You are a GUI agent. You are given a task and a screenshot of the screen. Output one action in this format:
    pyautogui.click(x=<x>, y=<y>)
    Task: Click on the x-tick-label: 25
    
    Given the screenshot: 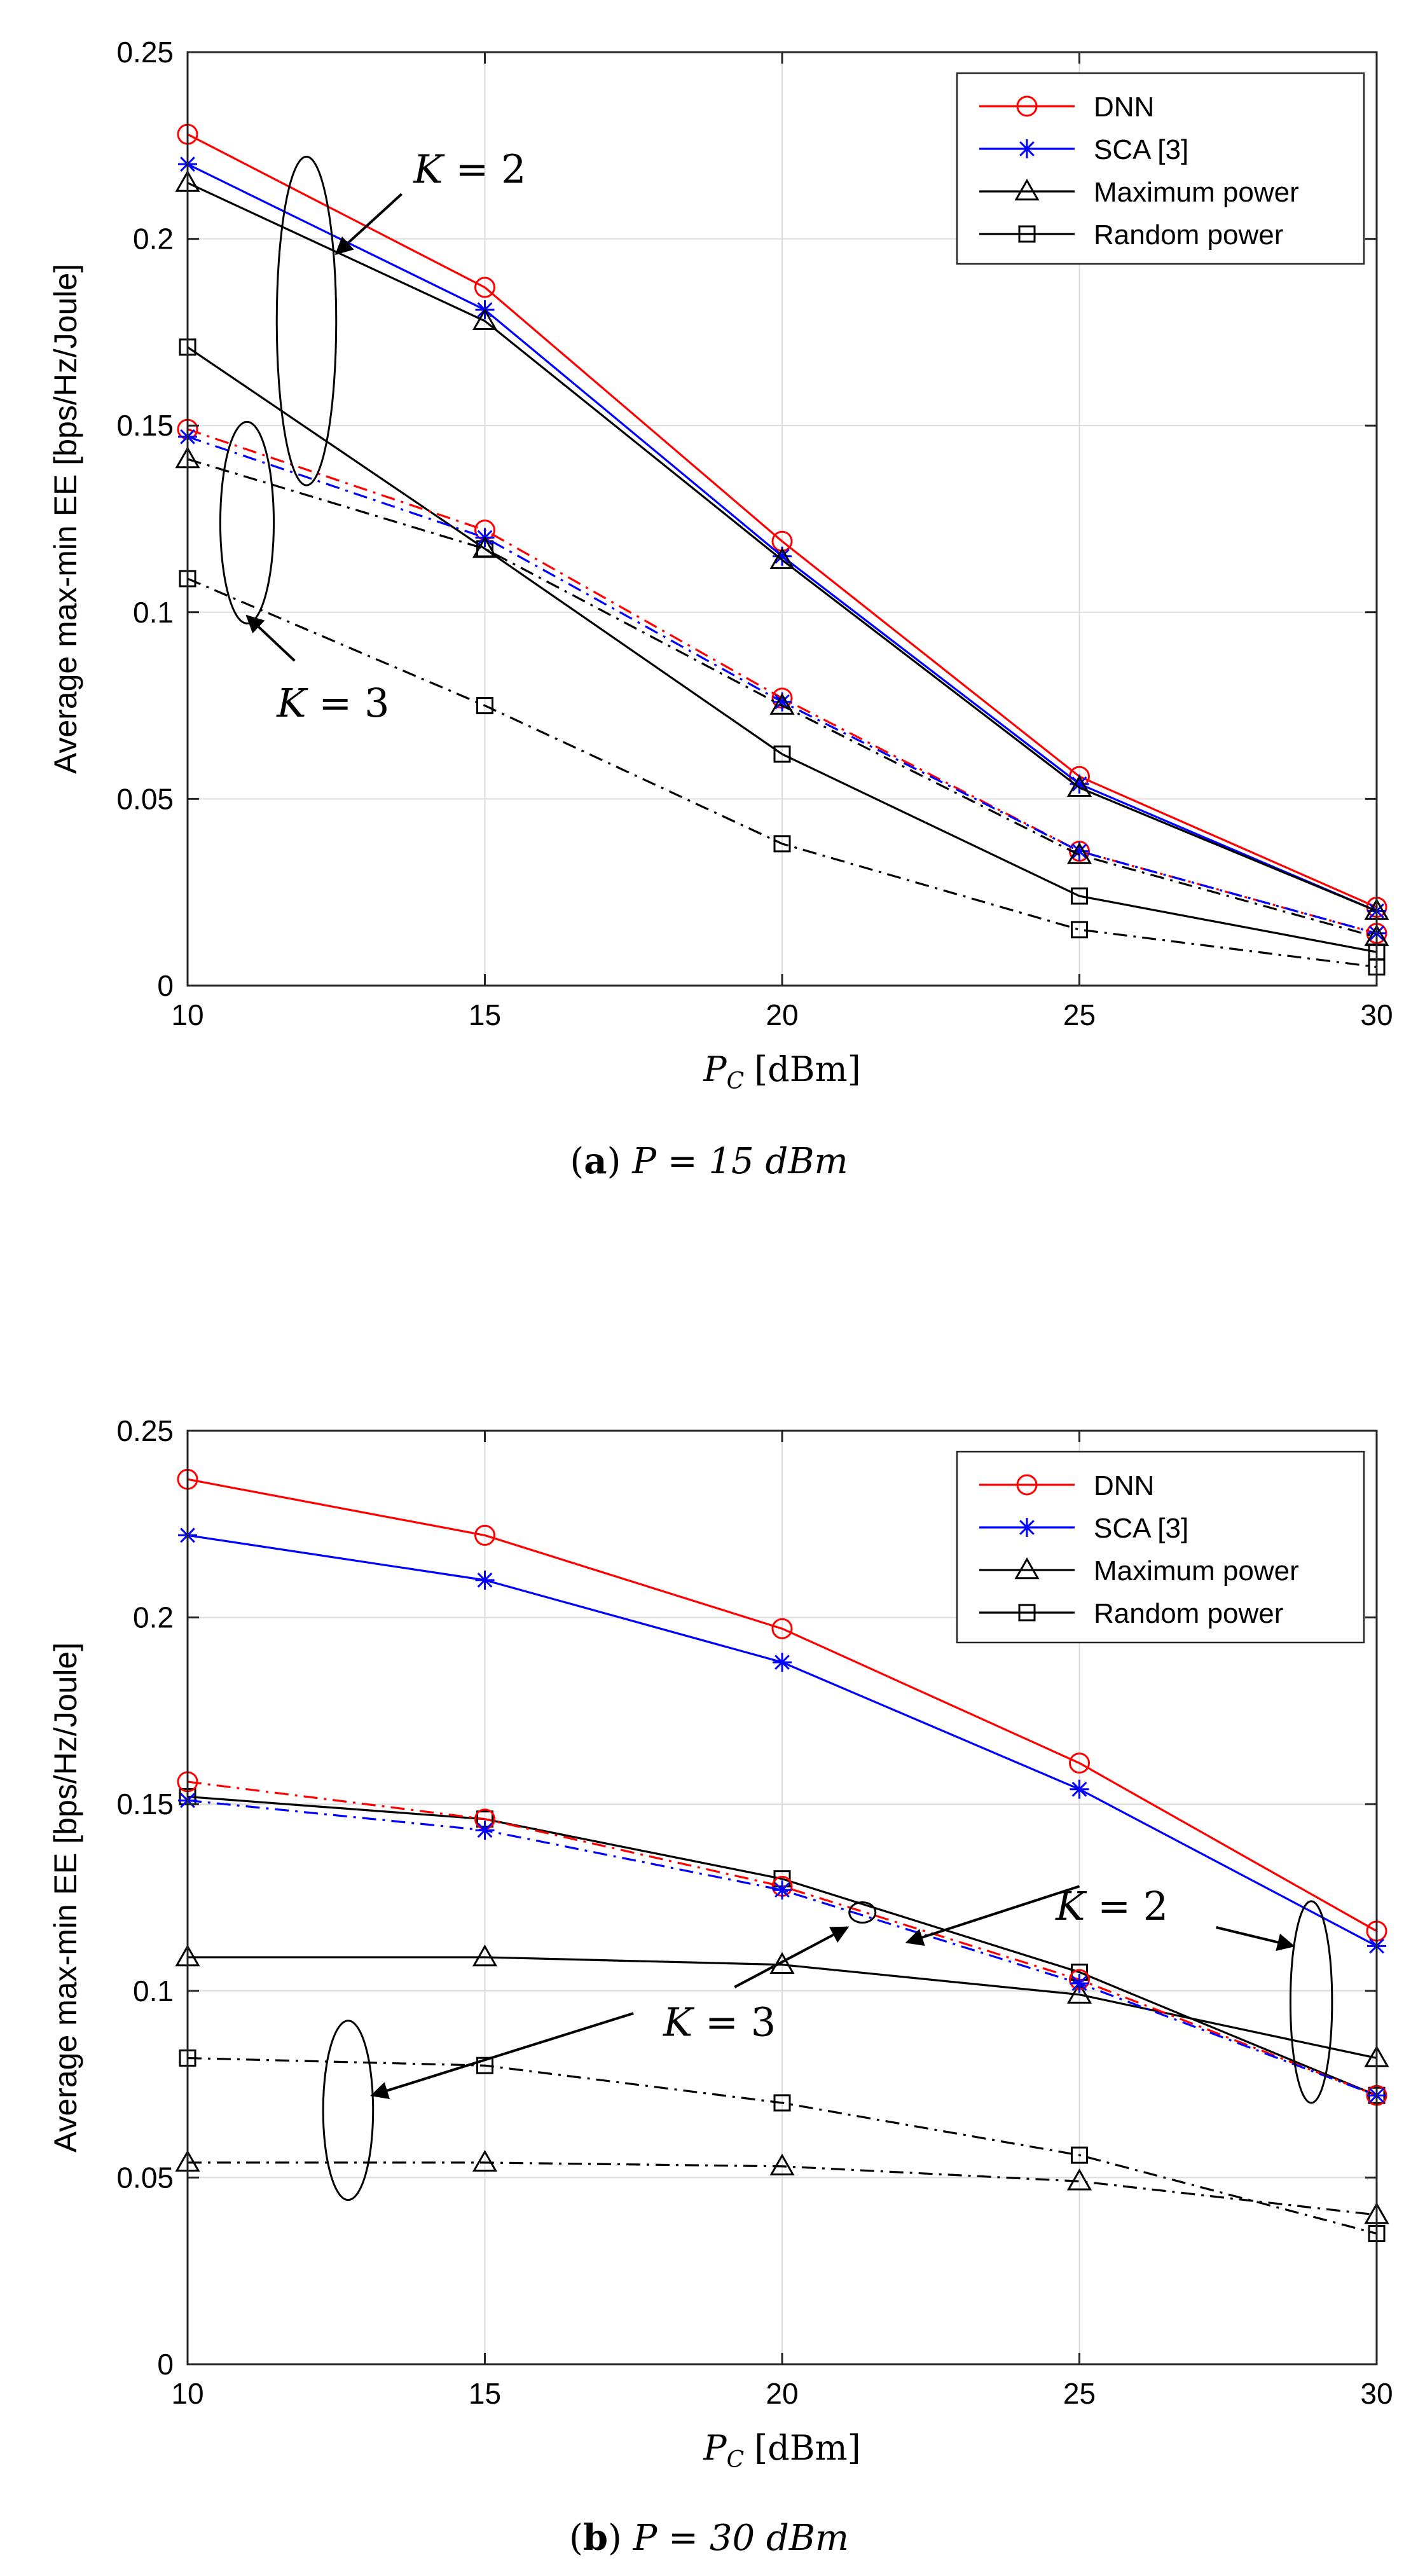 What is the action you would take?
    pyautogui.click(x=1079, y=1014)
    